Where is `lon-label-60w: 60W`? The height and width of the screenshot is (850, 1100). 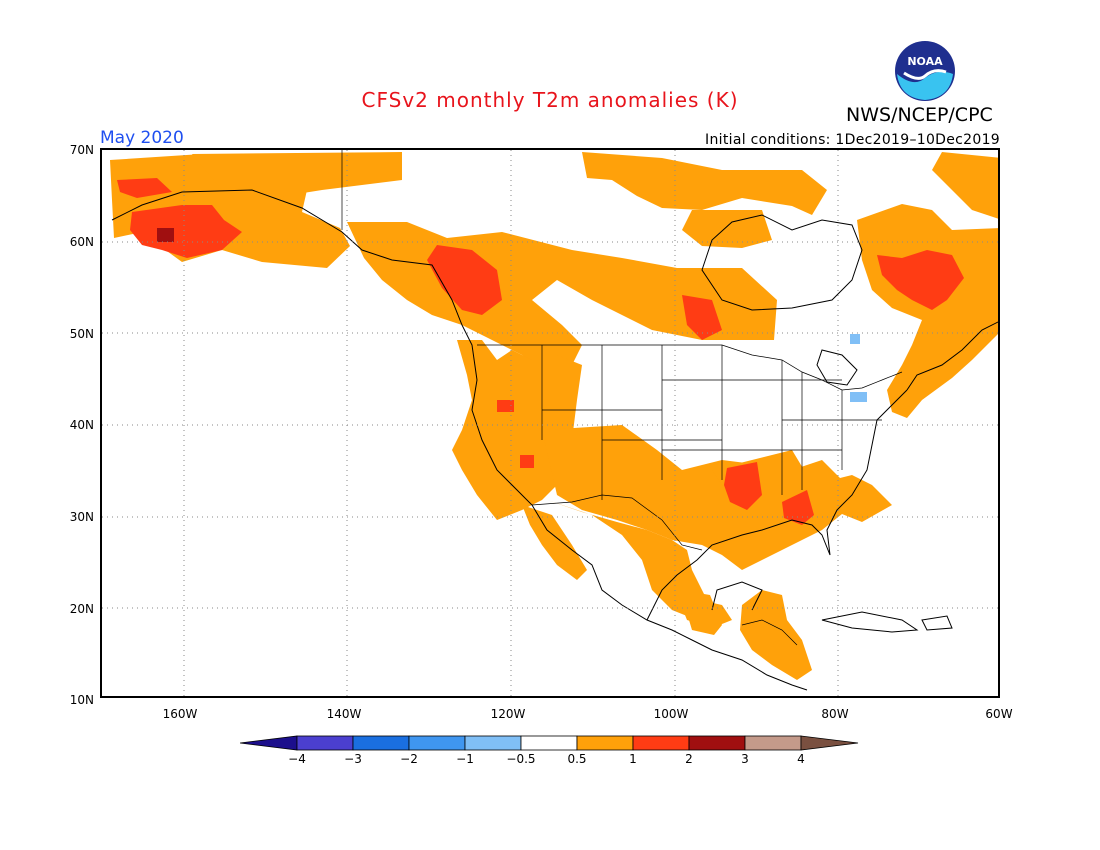 lon-label-60w: 60W is located at coordinates (999, 714).